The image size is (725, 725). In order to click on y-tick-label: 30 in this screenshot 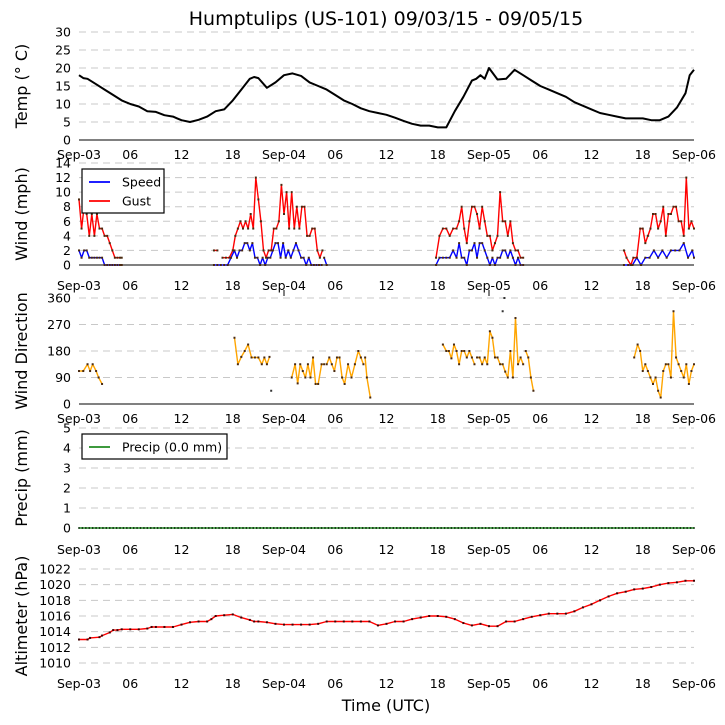, I will do `click(63, 32)`.